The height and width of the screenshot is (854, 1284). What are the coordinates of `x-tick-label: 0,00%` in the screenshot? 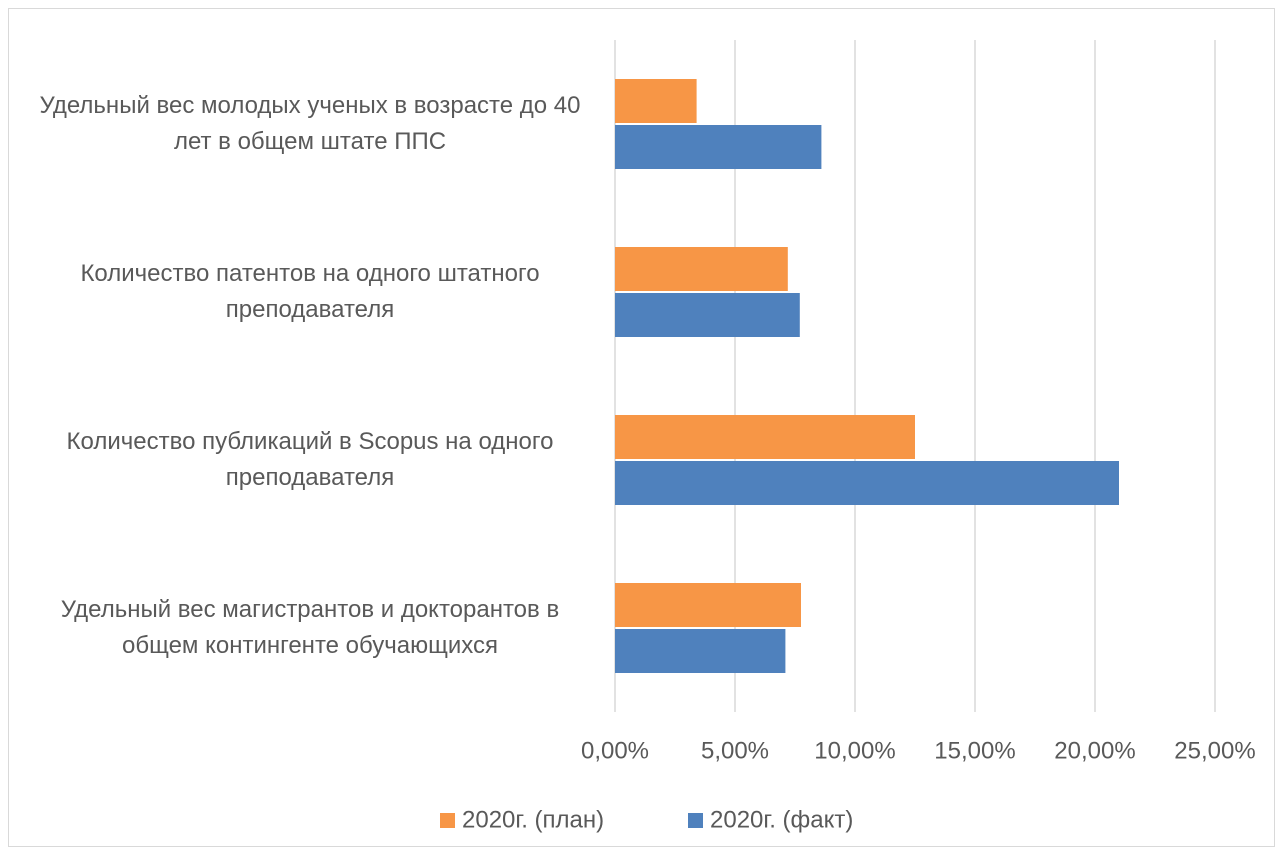 It's located at (615, 750).